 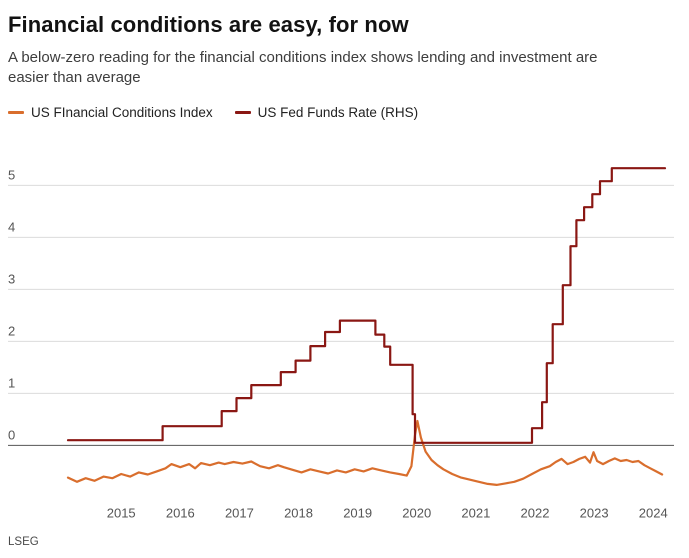 I want to click on x-tick-label: 2016, so click(x=180, y=512).